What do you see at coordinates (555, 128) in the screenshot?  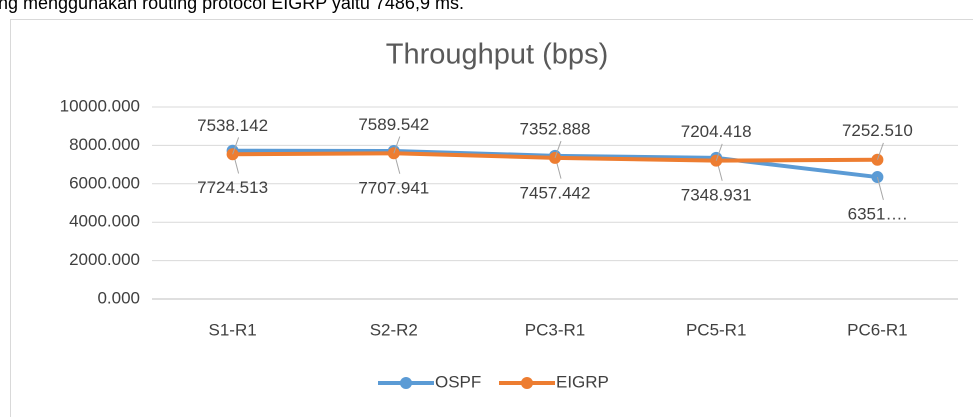 I see `data-label: 7352.888` at bounding box center [555, 128].